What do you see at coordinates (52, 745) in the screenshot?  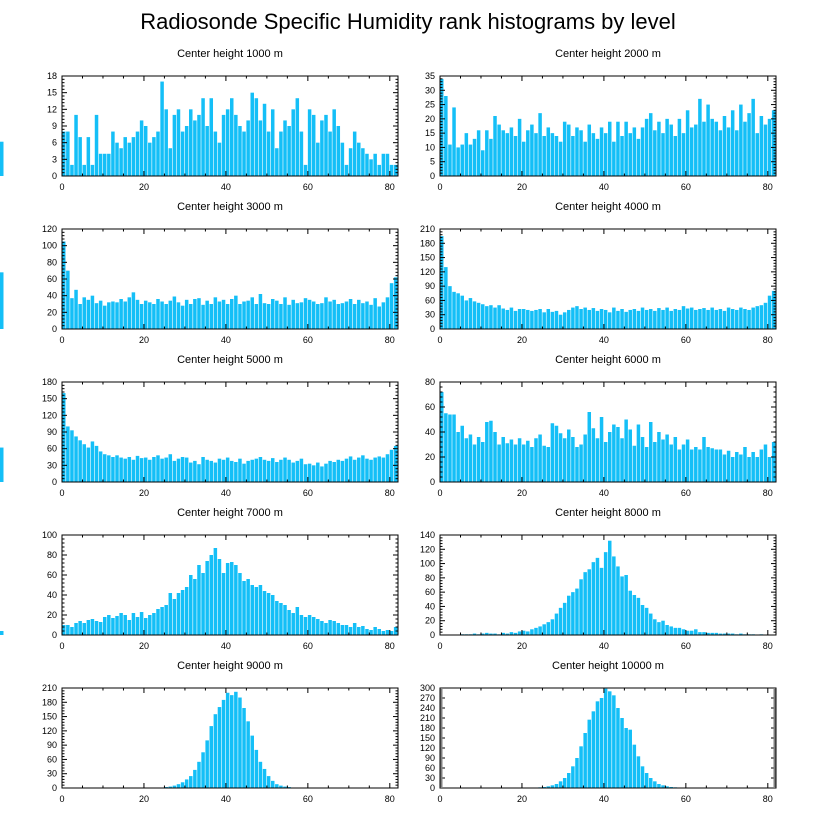 I see `y-tick-label: 90` at bounding box center [52, 745].